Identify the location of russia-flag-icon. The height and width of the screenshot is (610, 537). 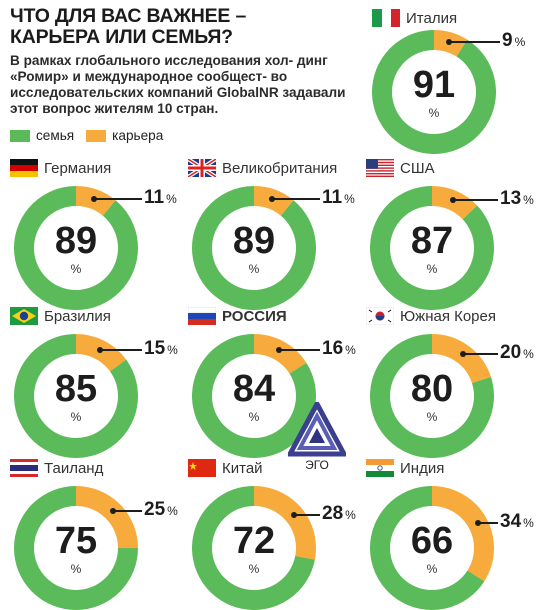
(202, 316).